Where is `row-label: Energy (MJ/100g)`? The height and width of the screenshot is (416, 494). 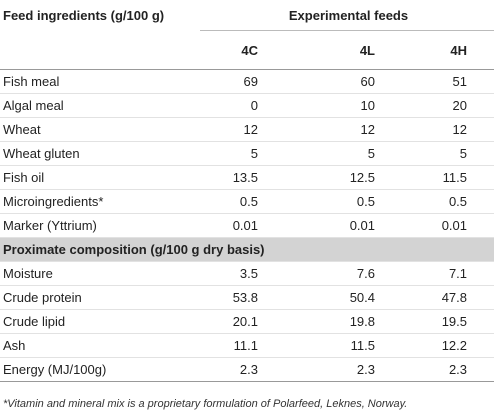
row-label: Energy (MJ/100g) is located at coordinates (100, 369).